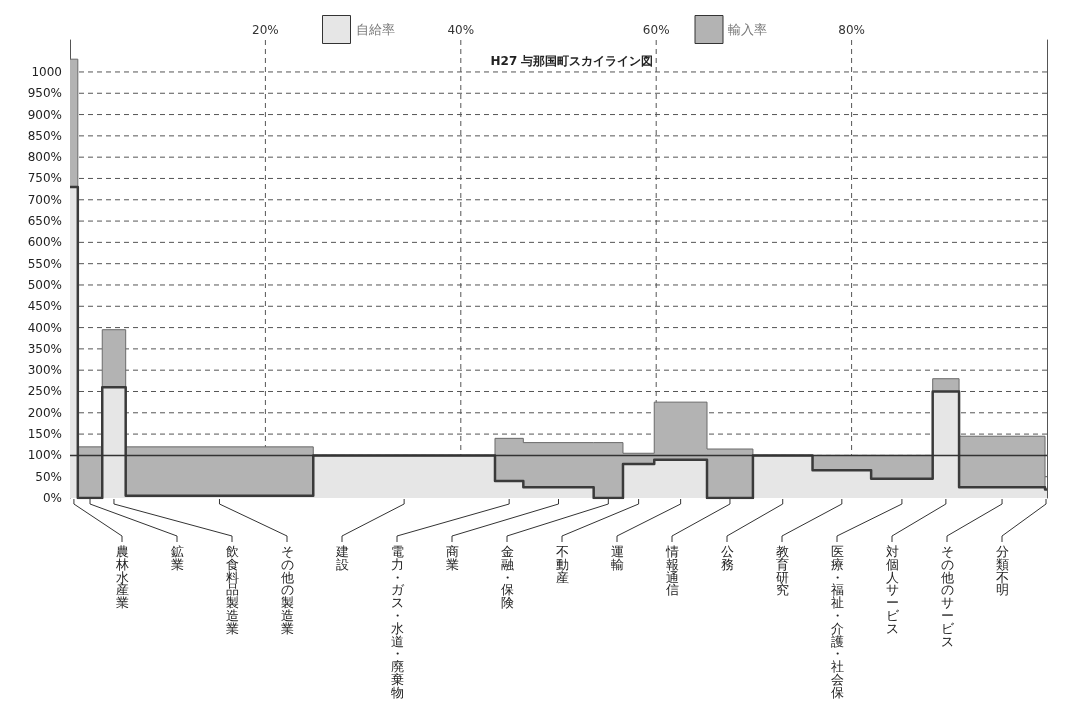 The width and height of the screenshot is (1089, 710). I want to click on y-tick-label: 1000, so click(46, 71).